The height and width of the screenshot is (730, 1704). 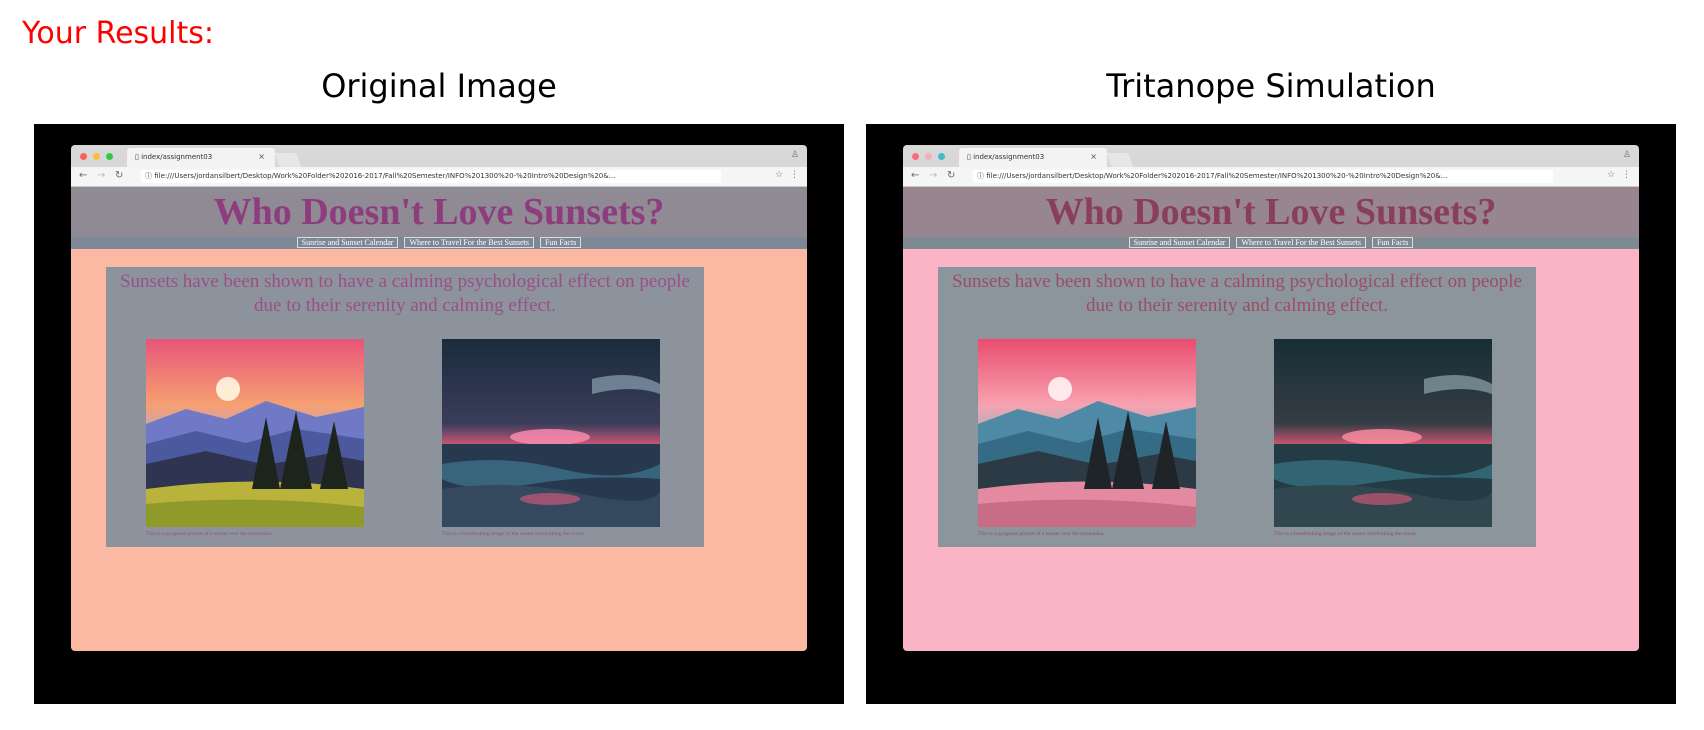 I want to click on results-heading: Your Results:, so click(x=118, y=33).